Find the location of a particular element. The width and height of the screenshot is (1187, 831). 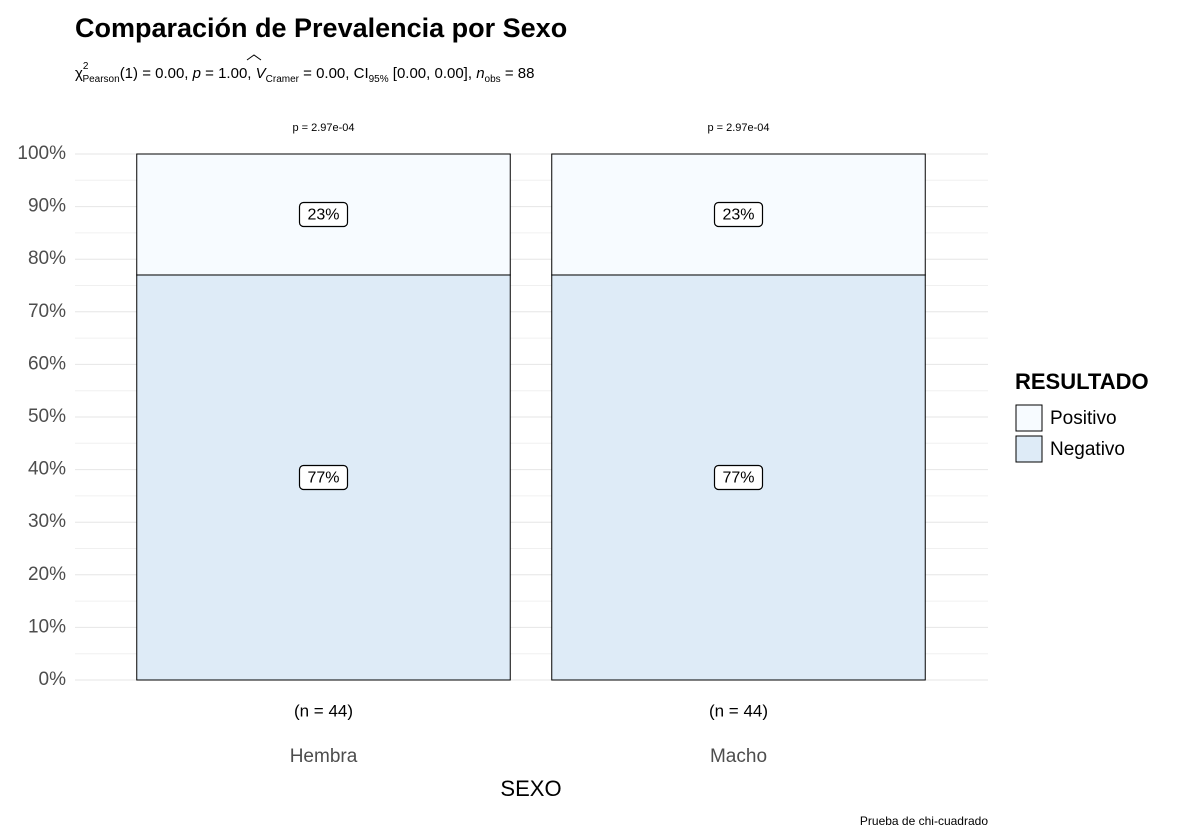

y-tick-label: 100% is located at coordinates (41, 153).